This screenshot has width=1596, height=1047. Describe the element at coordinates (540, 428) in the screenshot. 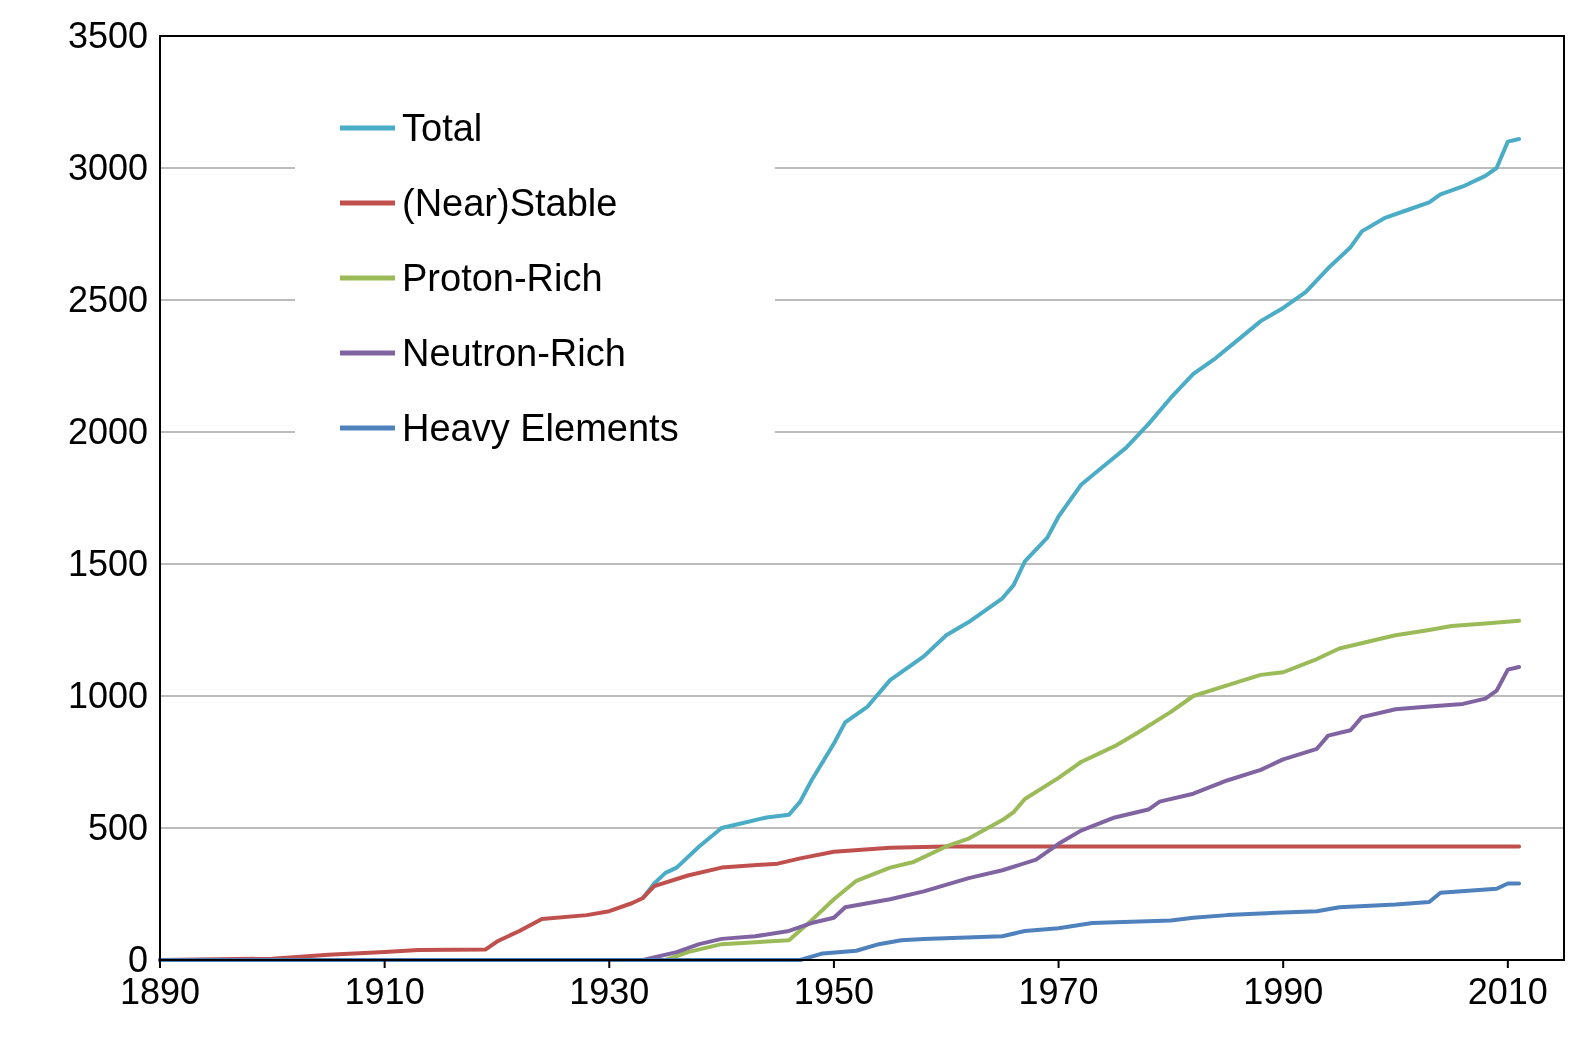

I see `legend-label: Heavy Elements` at that location.